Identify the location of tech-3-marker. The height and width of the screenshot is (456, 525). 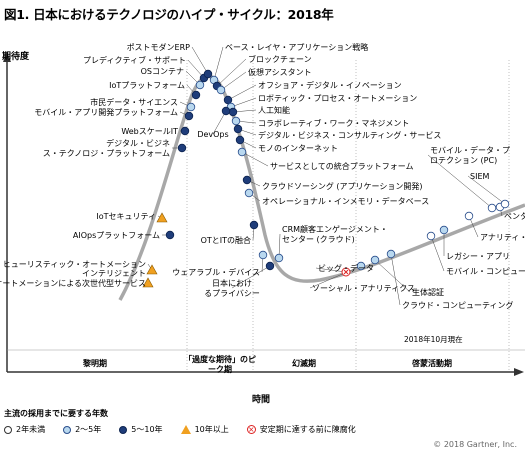
(170, 235).